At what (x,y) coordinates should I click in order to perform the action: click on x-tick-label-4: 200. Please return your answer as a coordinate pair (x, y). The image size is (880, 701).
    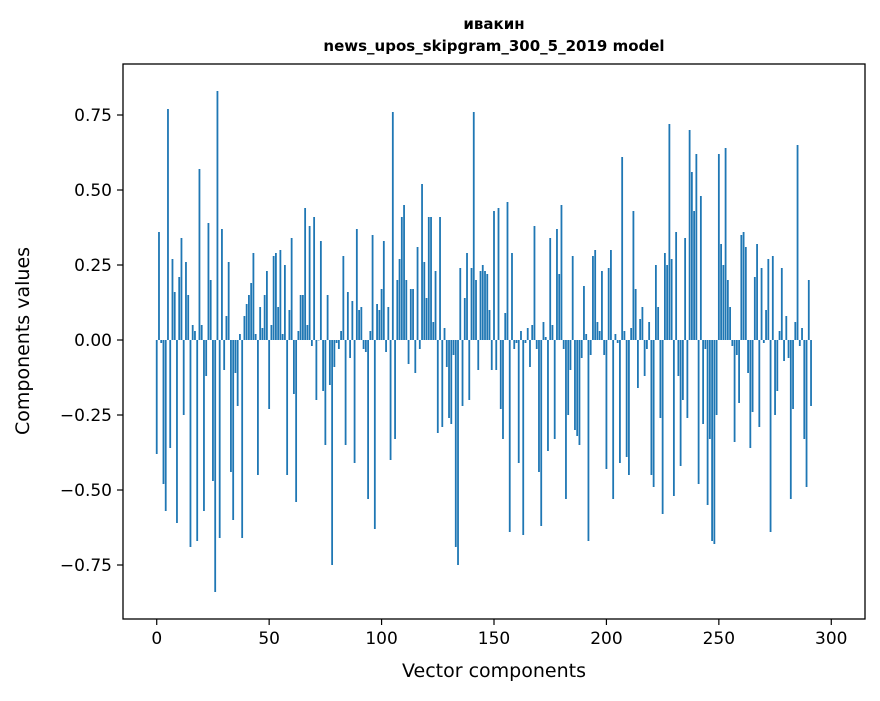
    Looking at the image, I should click on (606, 639).